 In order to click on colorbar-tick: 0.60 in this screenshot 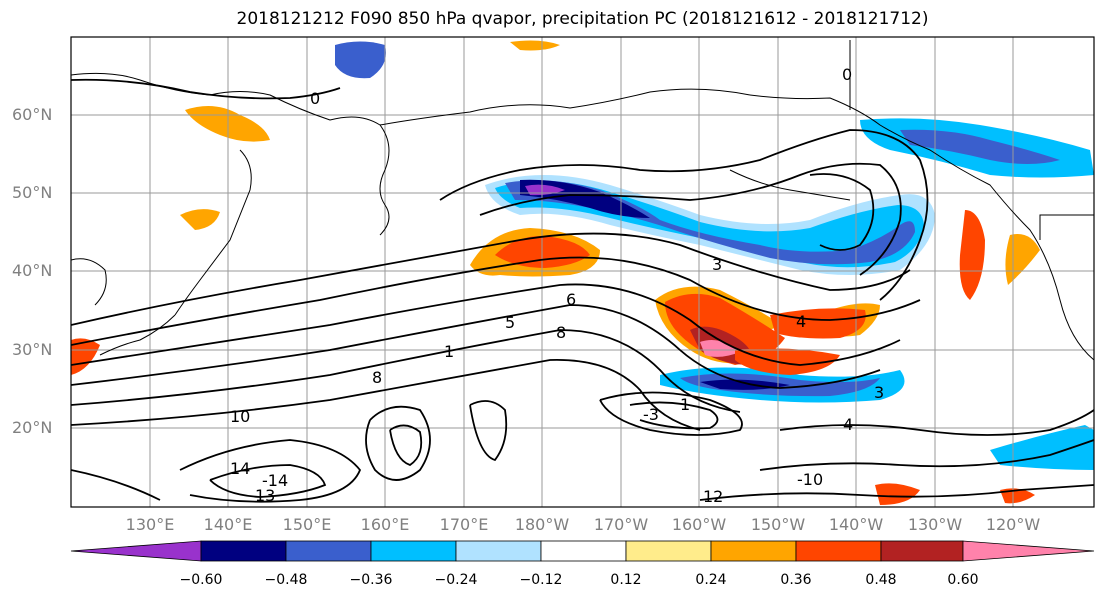, I will do `click(963, 580)`.